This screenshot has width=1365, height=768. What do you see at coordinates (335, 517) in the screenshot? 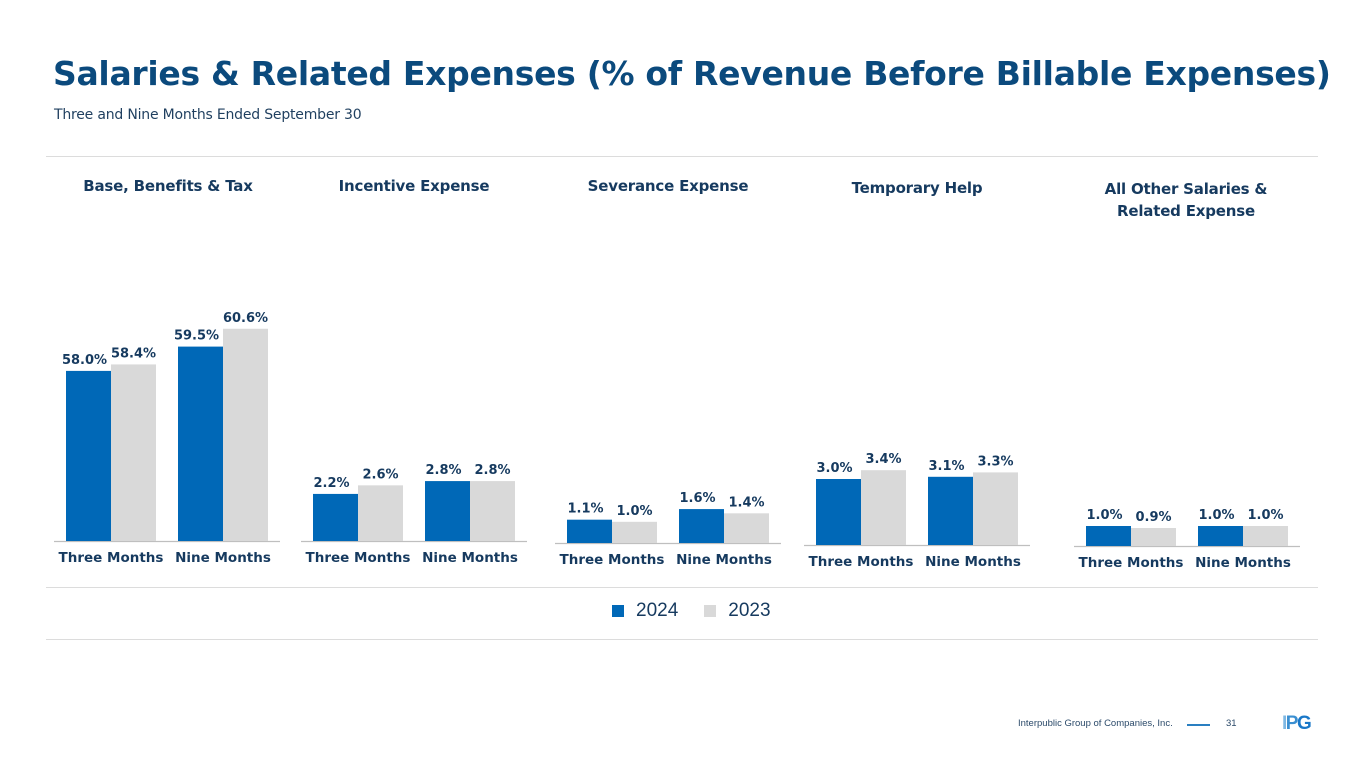
I see `incentive-expense-bar-three-months-2024` at bounding box center [335, 517].